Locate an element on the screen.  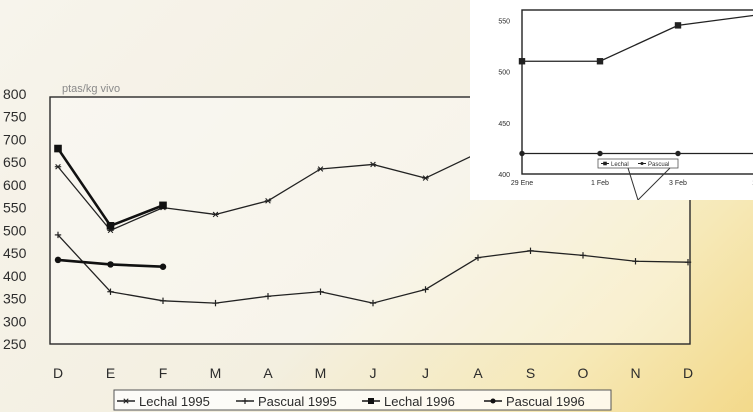
inset-series-line is located at coordinates (637, 38).